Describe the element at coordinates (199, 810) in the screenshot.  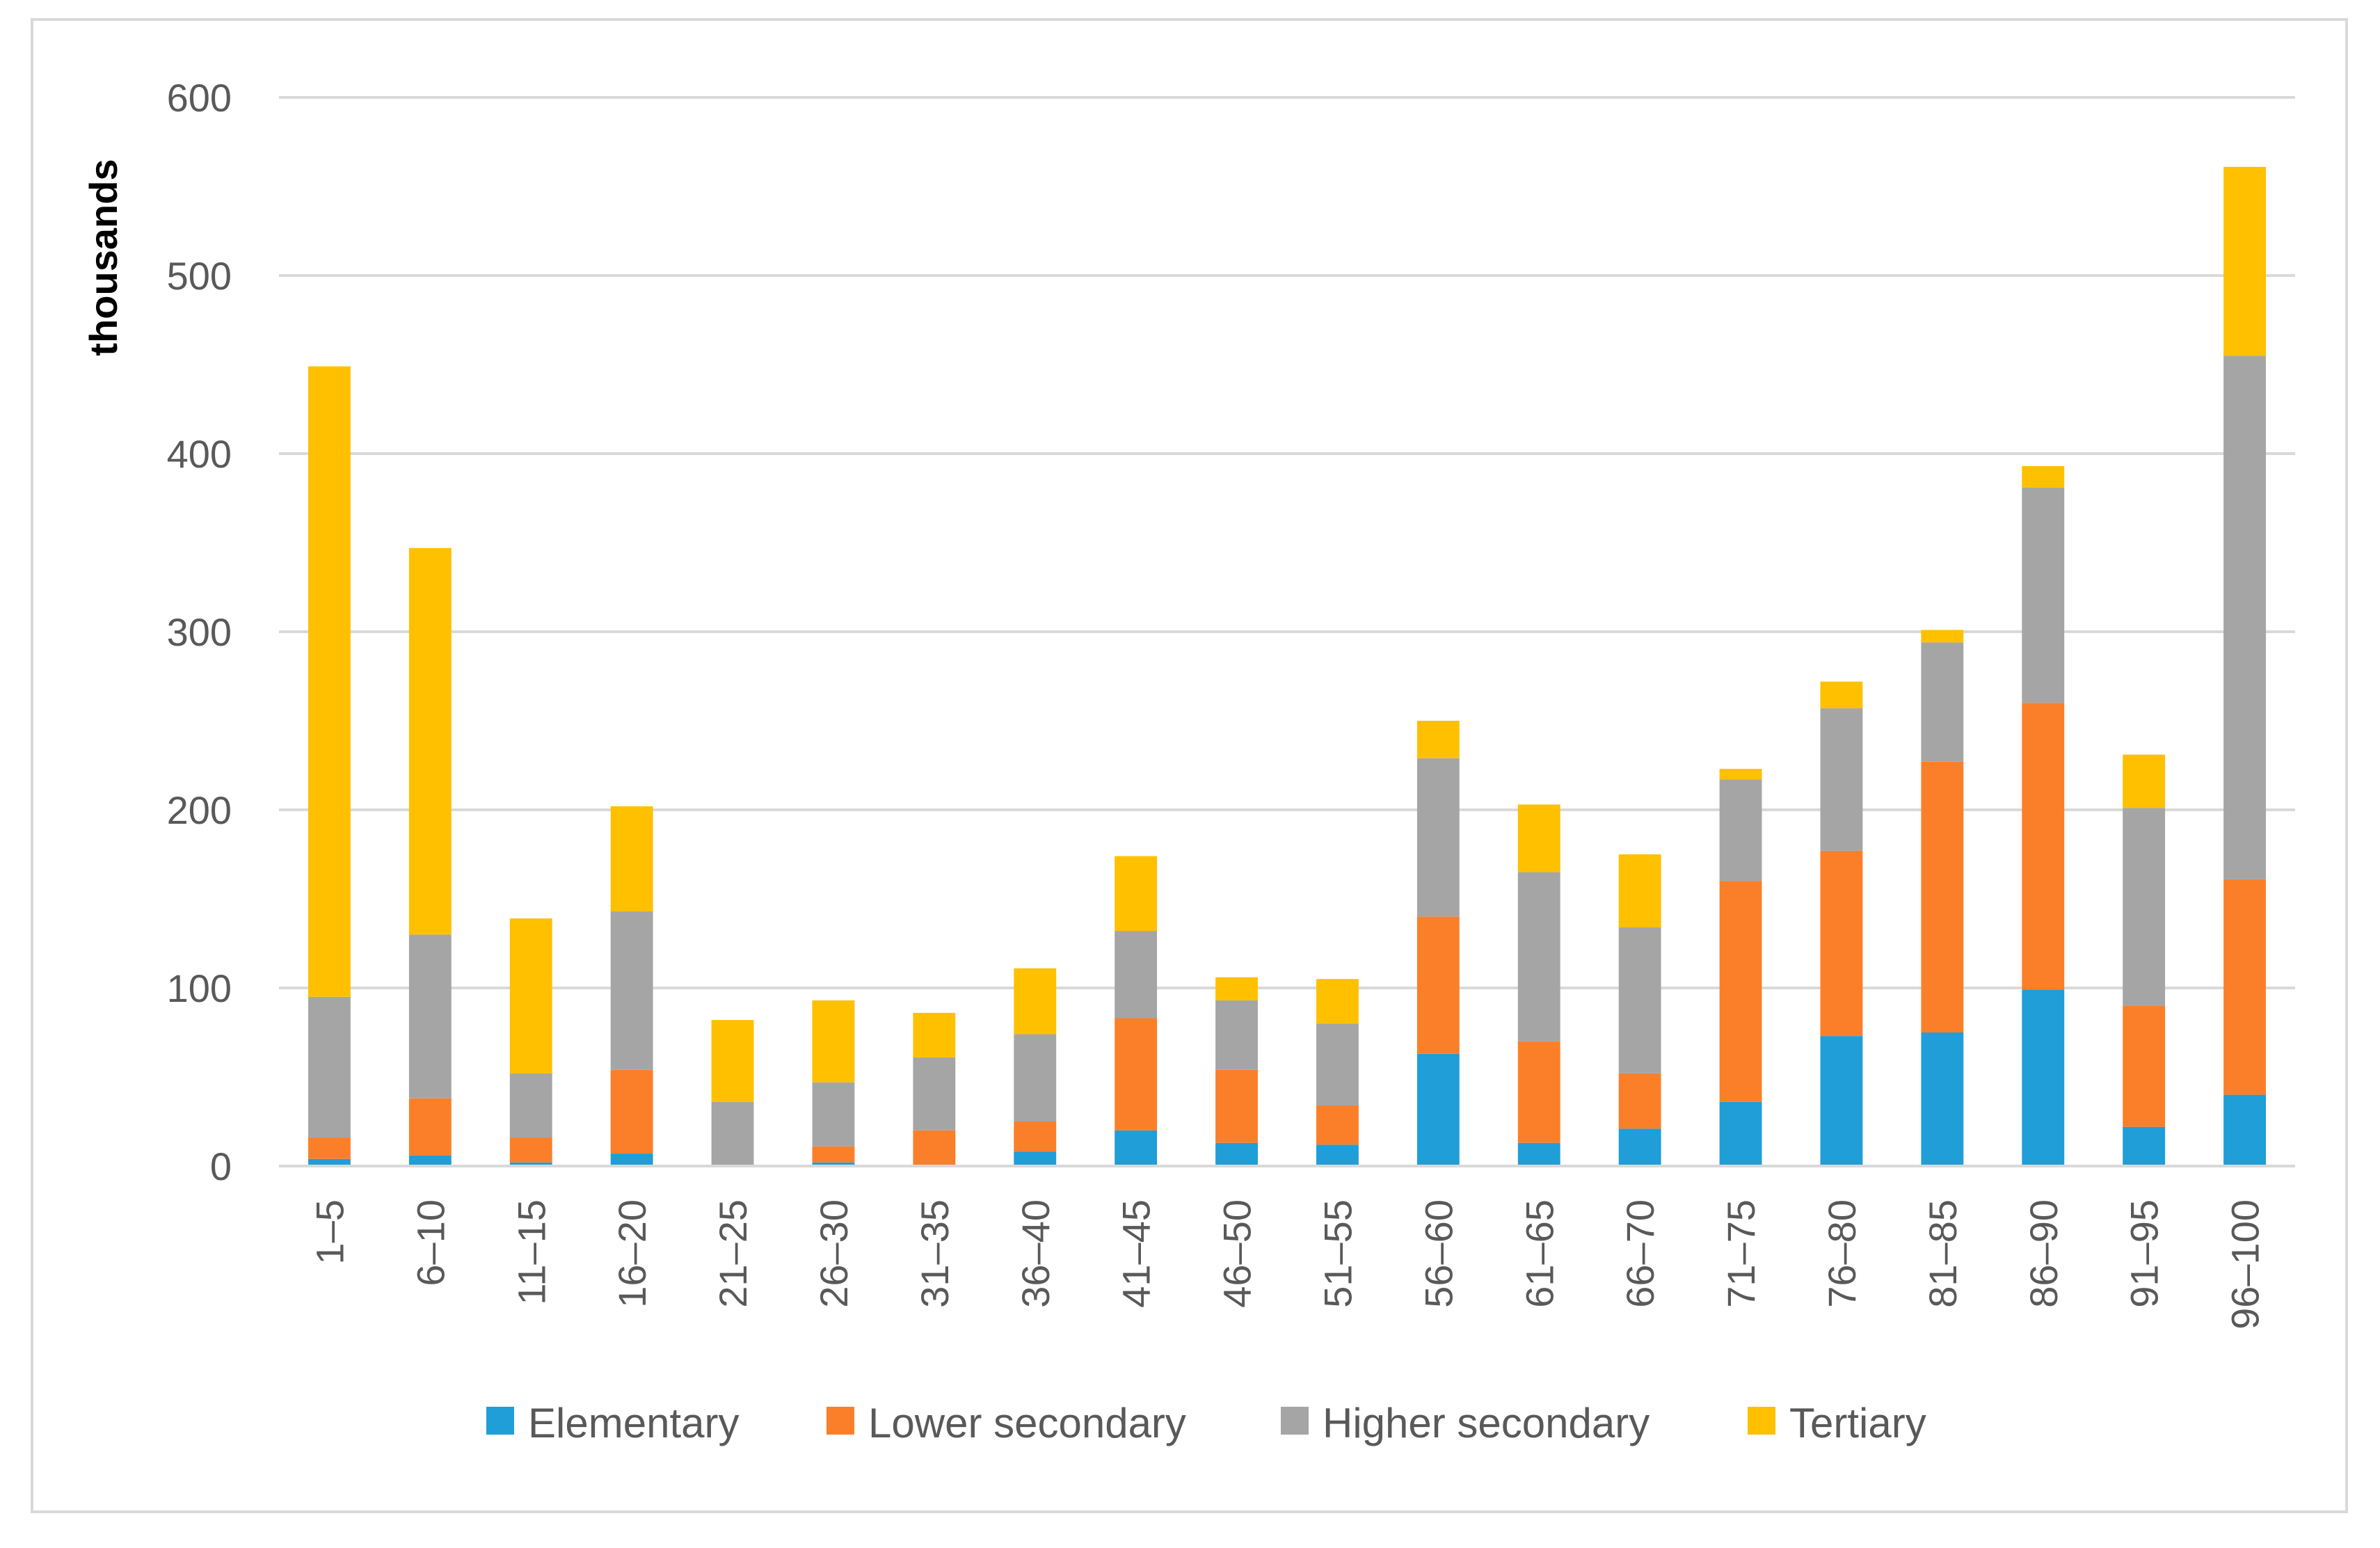
I see `y-tick-label: 200` at that location.